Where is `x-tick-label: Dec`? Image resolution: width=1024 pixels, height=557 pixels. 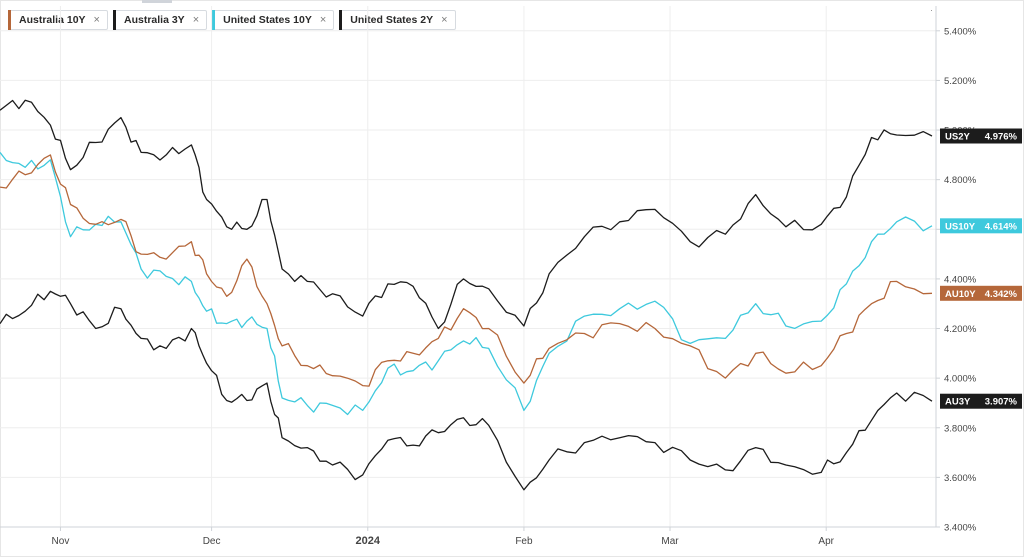 x-tick-label: Dec is located at coordinates (212, 541).